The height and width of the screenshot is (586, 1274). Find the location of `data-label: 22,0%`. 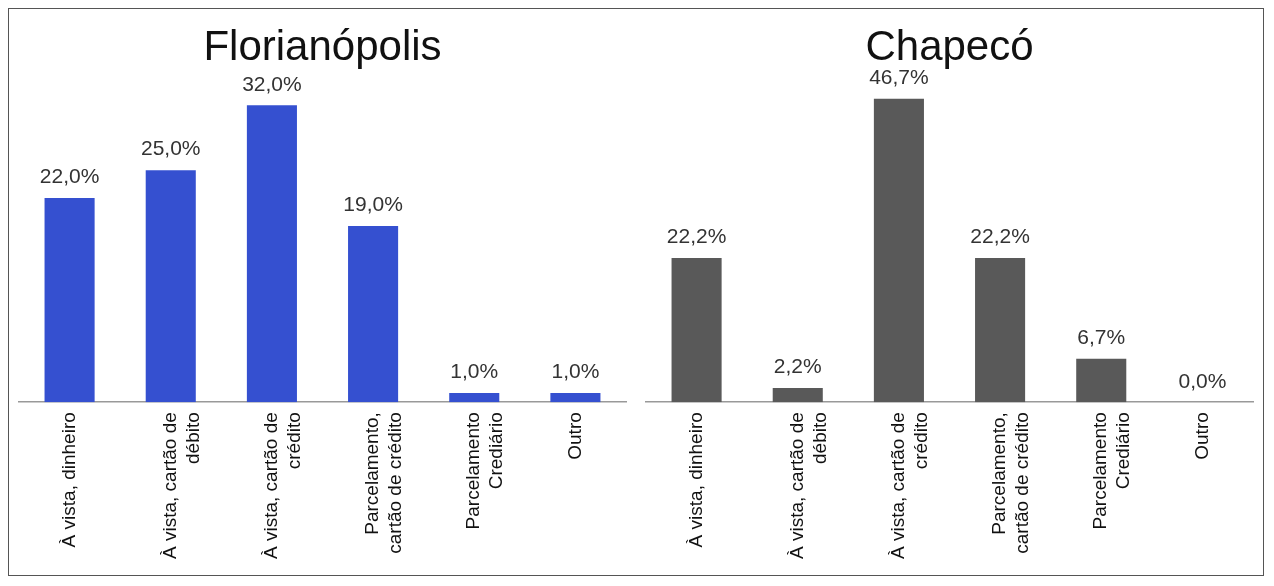

data-label: 22,0% is located at coordinates (69, 176).